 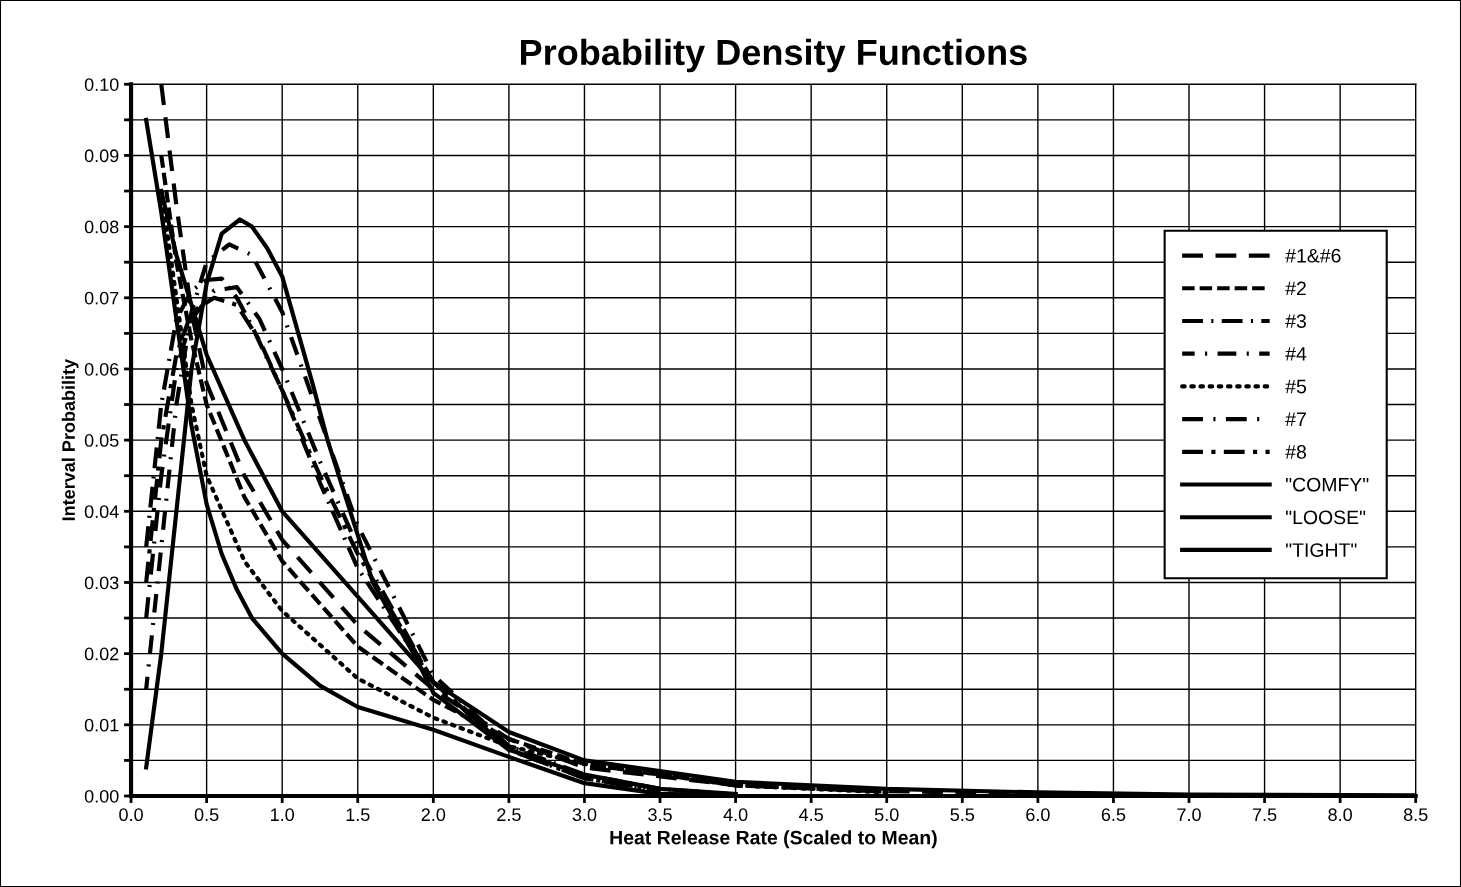 I want to click on legend-label: "COMFY", so click(x=1327, y=484).